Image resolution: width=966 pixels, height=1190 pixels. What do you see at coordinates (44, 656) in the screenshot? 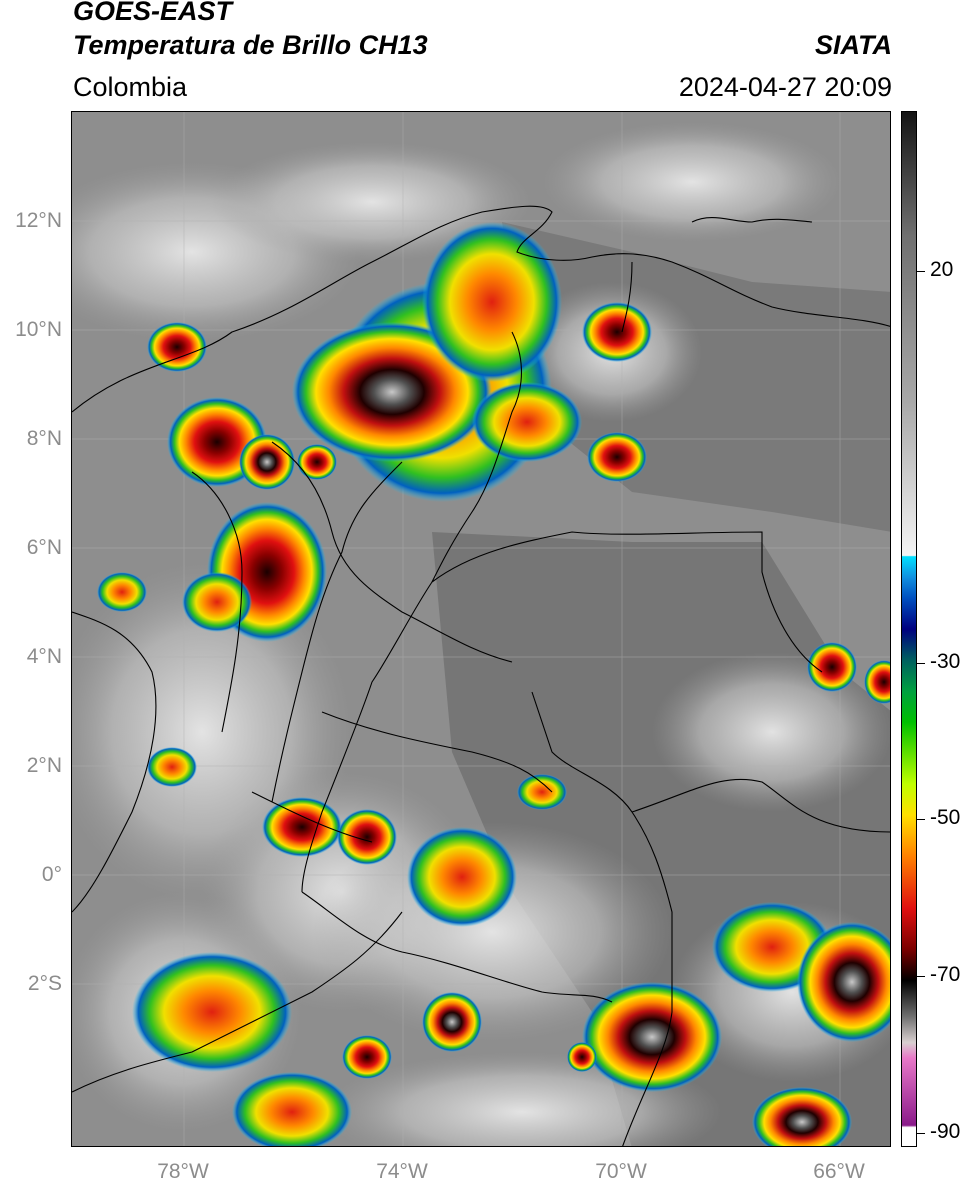
I see `lat-label-4n: 4°N` at bounding box center [44, 656].